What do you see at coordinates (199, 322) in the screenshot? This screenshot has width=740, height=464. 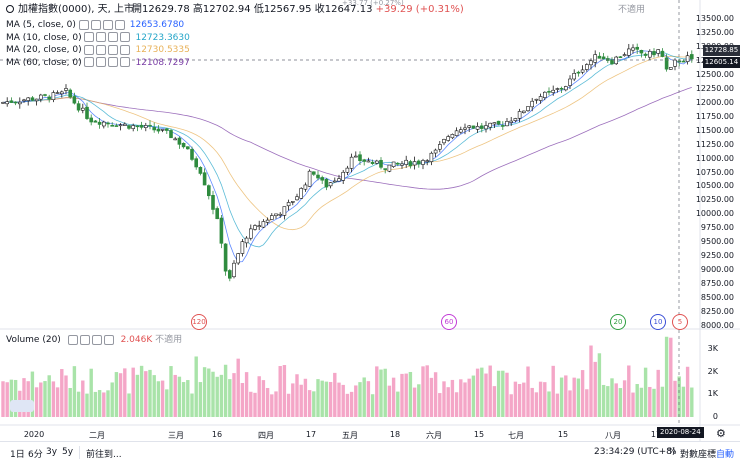 I see `period-marker: 120` at bounding box center [199, 322].